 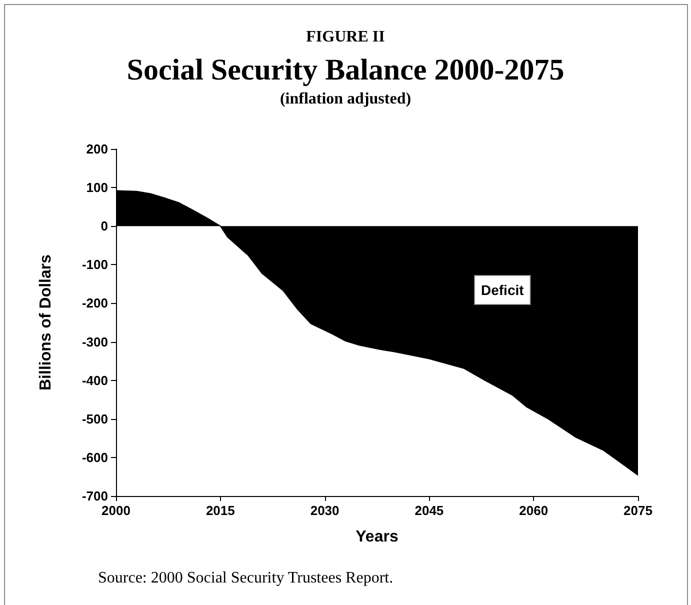 I want to click on y-tick-label: -200, so click(x=95, y=303).